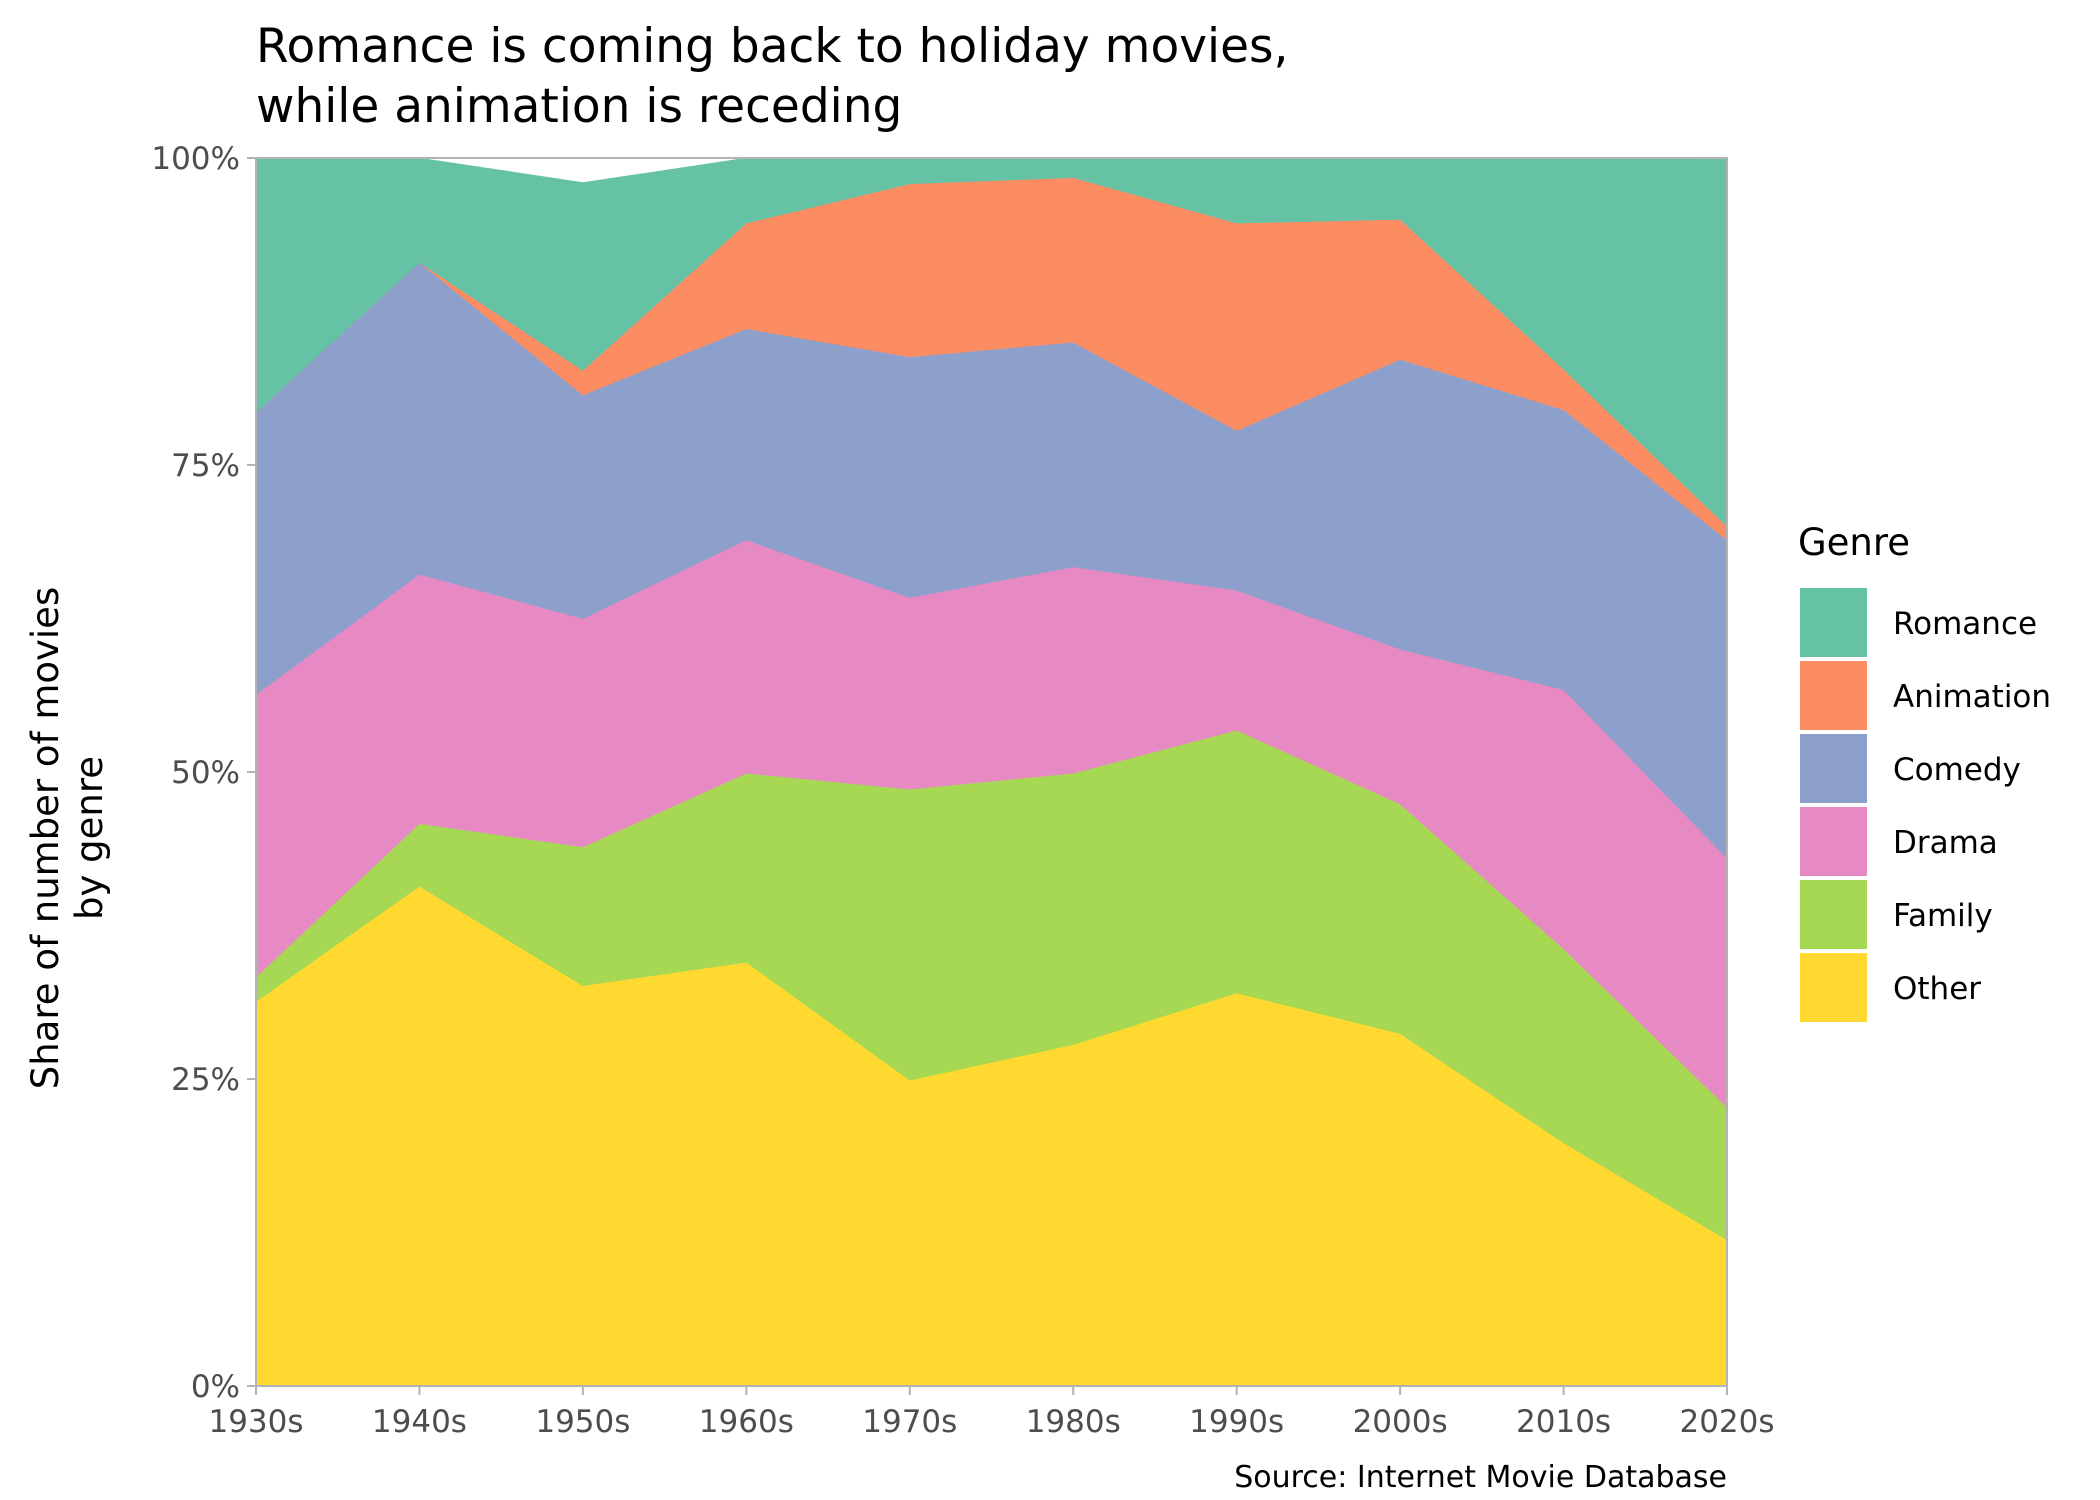  What do you see at coordinates (1400, 1422) in the screenshot?
I see `x-tick-label: 2000s` at bounding box center [1400, 1422].